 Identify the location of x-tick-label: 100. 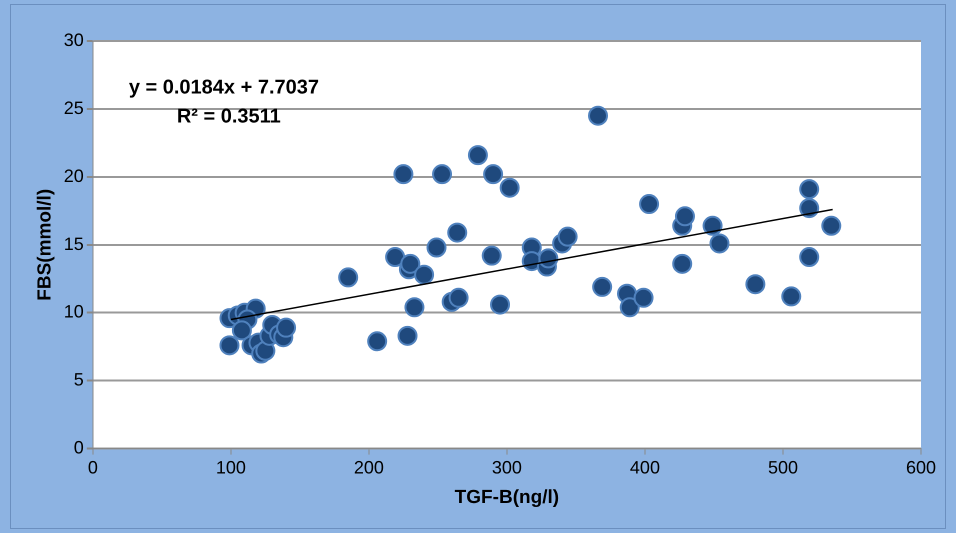
(231, 467).